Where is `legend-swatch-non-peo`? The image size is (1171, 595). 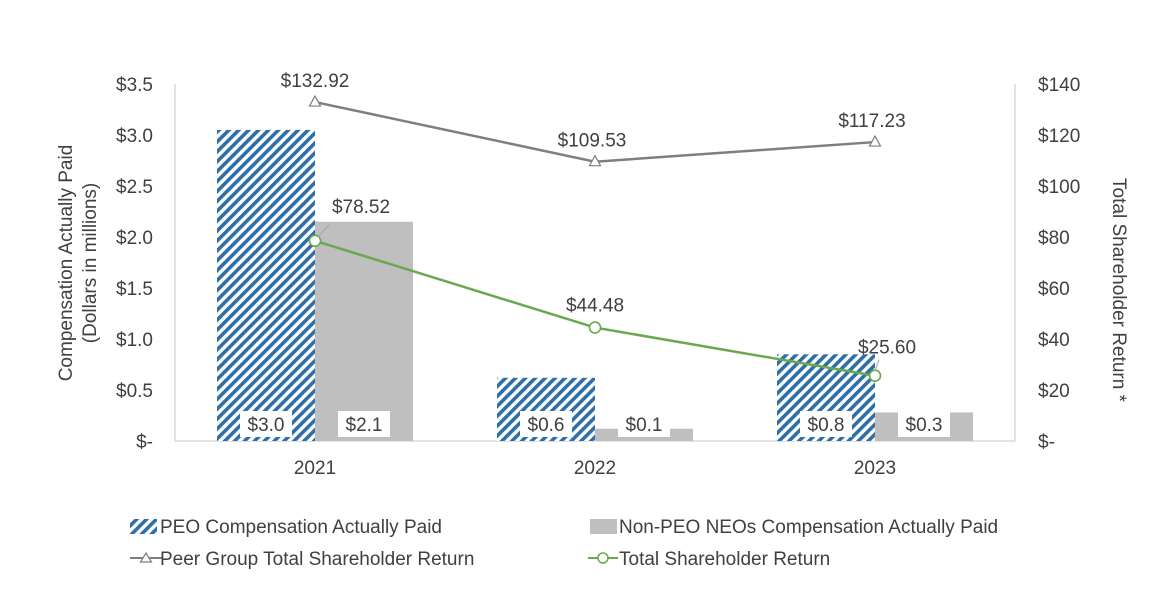 legend-swatch-non-peo is located at coordinates (603, 526).